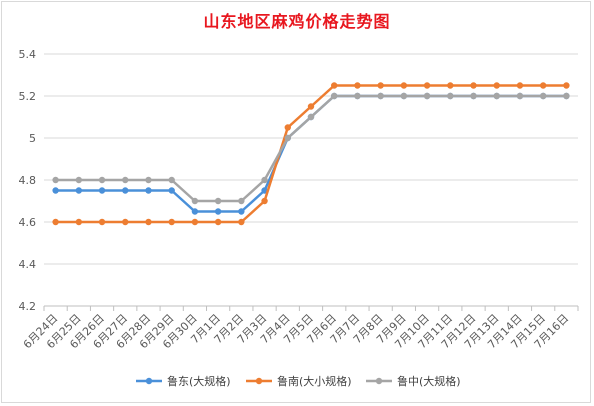  Describe the element at coordinates (32, 138) in the screenshot. I see `y-tick-label: 5` at that location.